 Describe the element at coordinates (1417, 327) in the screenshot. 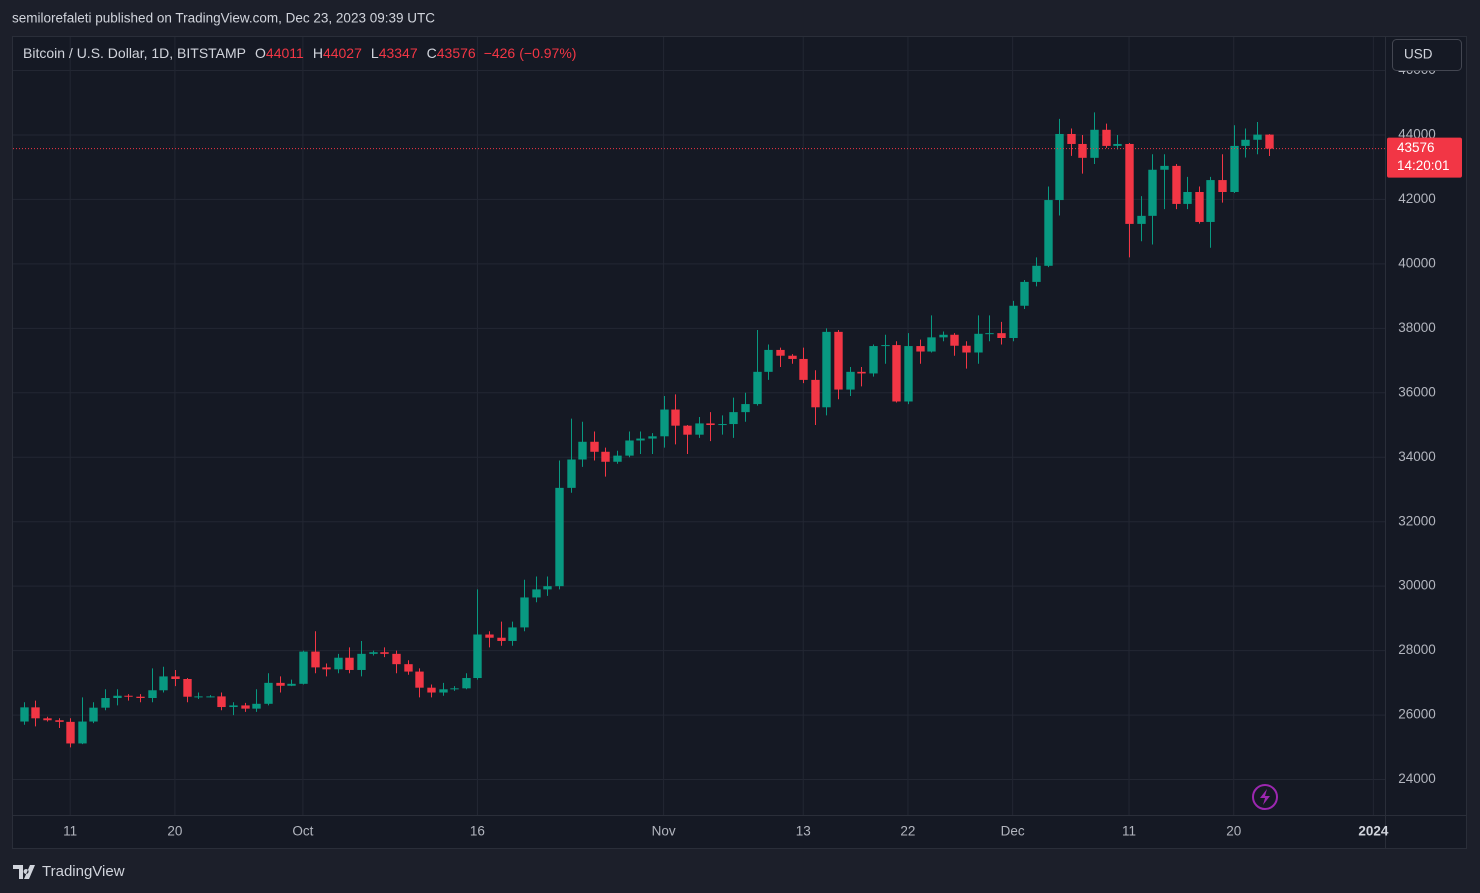

I see `y-tick-label: 38000` at that location.